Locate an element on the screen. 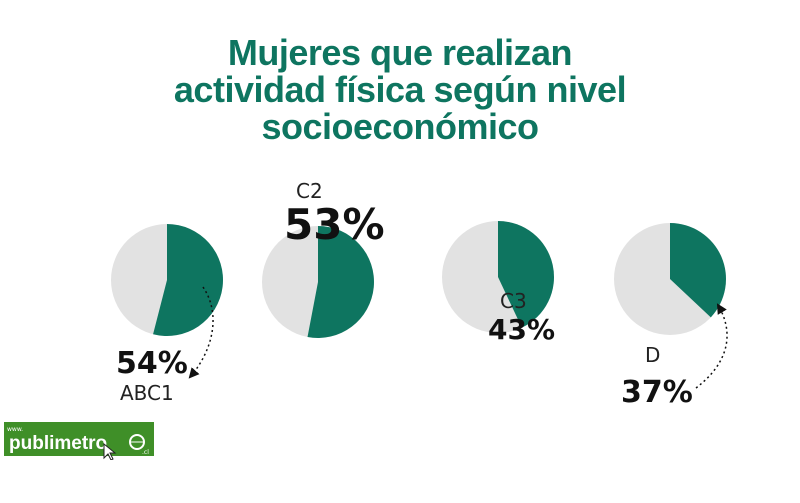  category-label-d: D is located at coordinates (652, 355).